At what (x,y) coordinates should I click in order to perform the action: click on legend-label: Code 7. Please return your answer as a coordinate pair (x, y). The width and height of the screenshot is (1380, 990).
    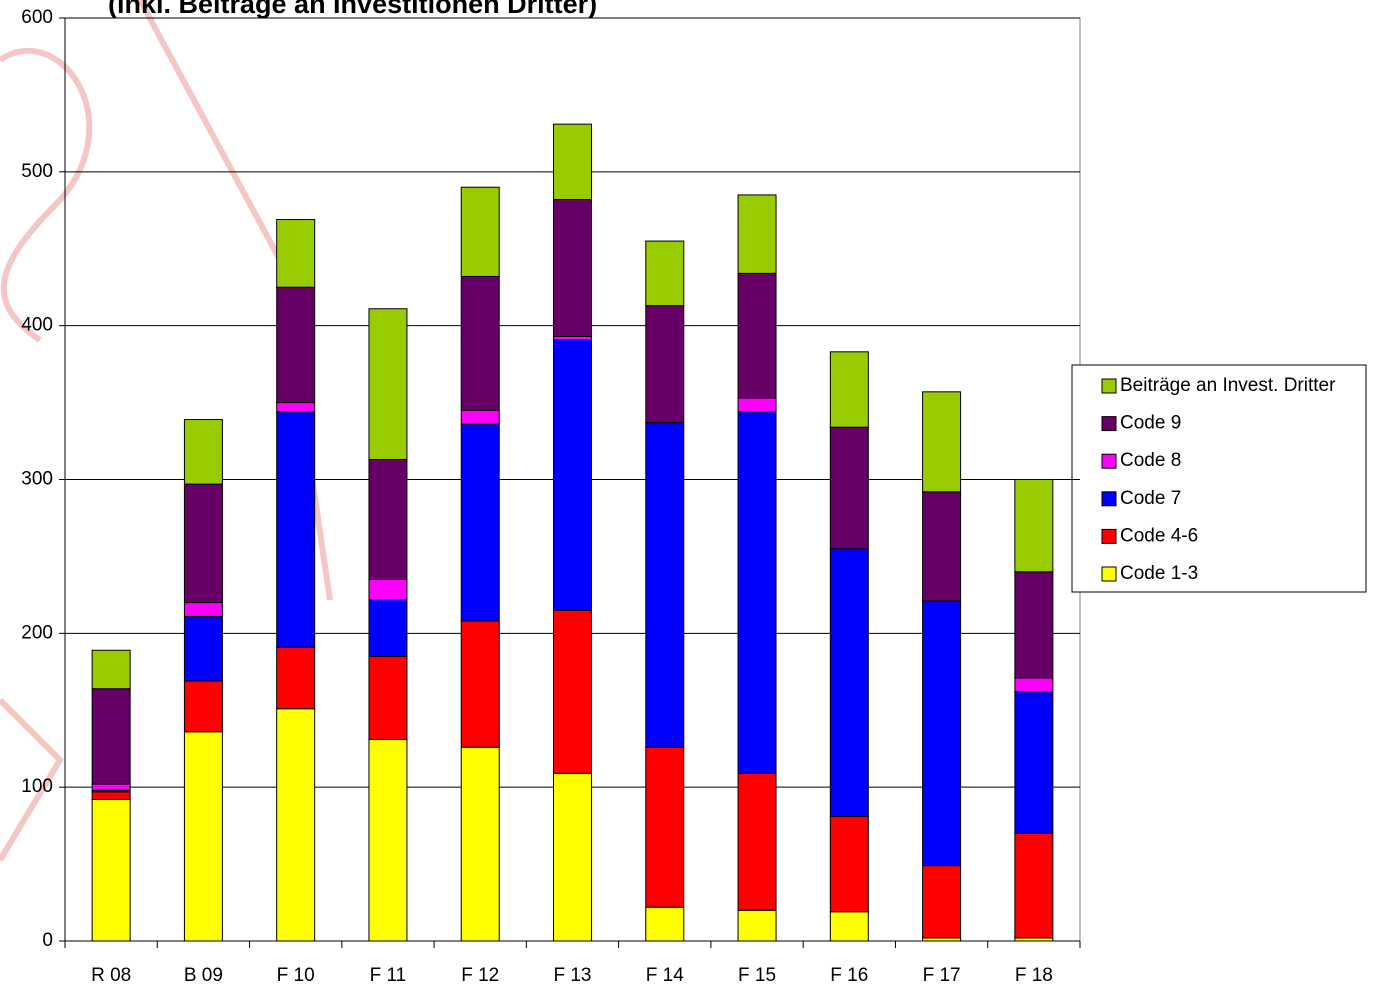
    Looking at the image, I should click on (1150, 498).